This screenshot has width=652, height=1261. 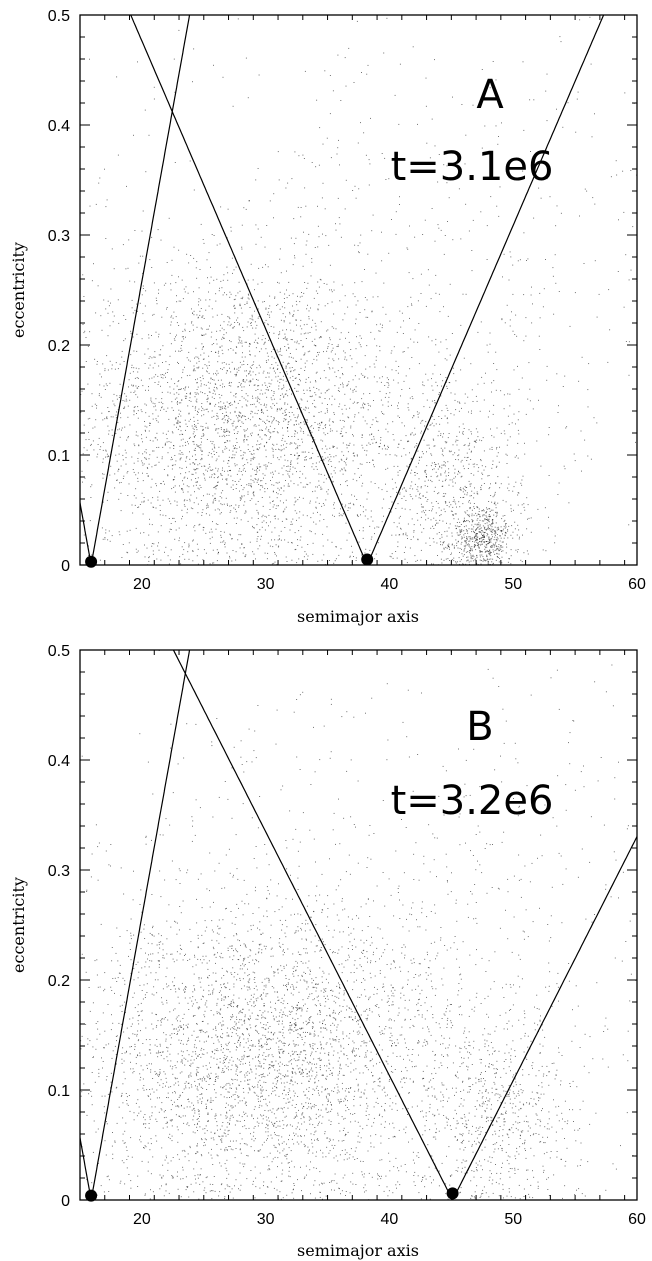 What do you see at coordinates (59, 926) in the screenshot?
I see `y-tick-labels-b: 0 0.1 0.2 0.3 0.4 0.5` at bounding box center [59, 926].